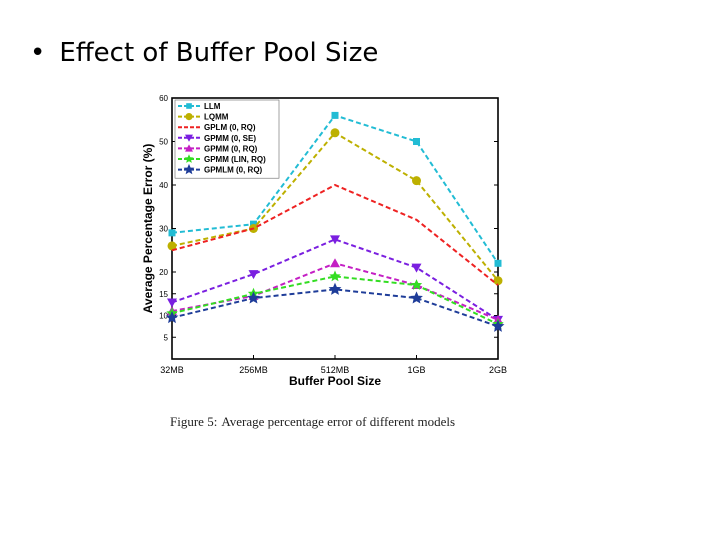  I want to click on y-tick-label: 40, so click(163, 185).